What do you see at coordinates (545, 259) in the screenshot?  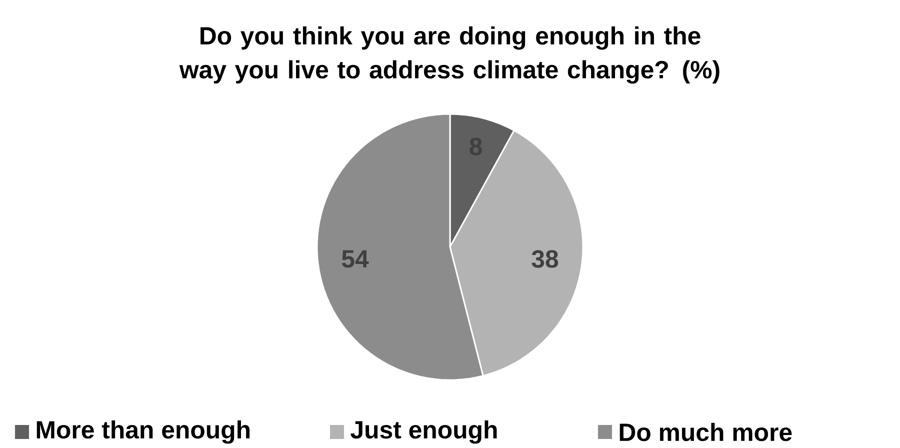 I see `data-label: 38` at bounding box center [545, 259].